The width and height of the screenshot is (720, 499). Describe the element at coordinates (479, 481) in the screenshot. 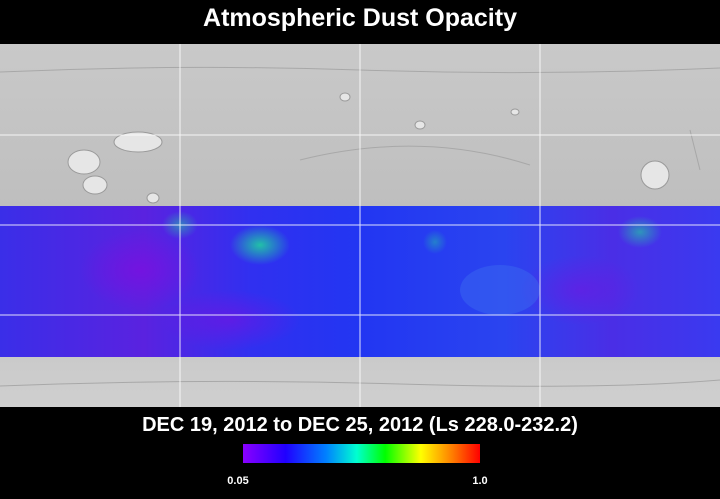

I see `colorbar-max-label: 1.0` at that location.